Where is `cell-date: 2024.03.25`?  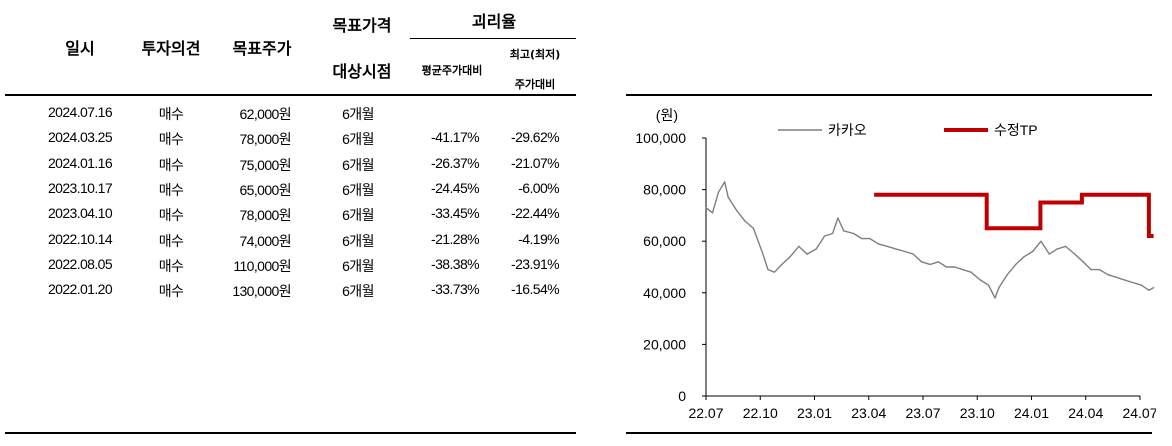 cell-date: 2024.03.25 is located at coordinates (80, 137).